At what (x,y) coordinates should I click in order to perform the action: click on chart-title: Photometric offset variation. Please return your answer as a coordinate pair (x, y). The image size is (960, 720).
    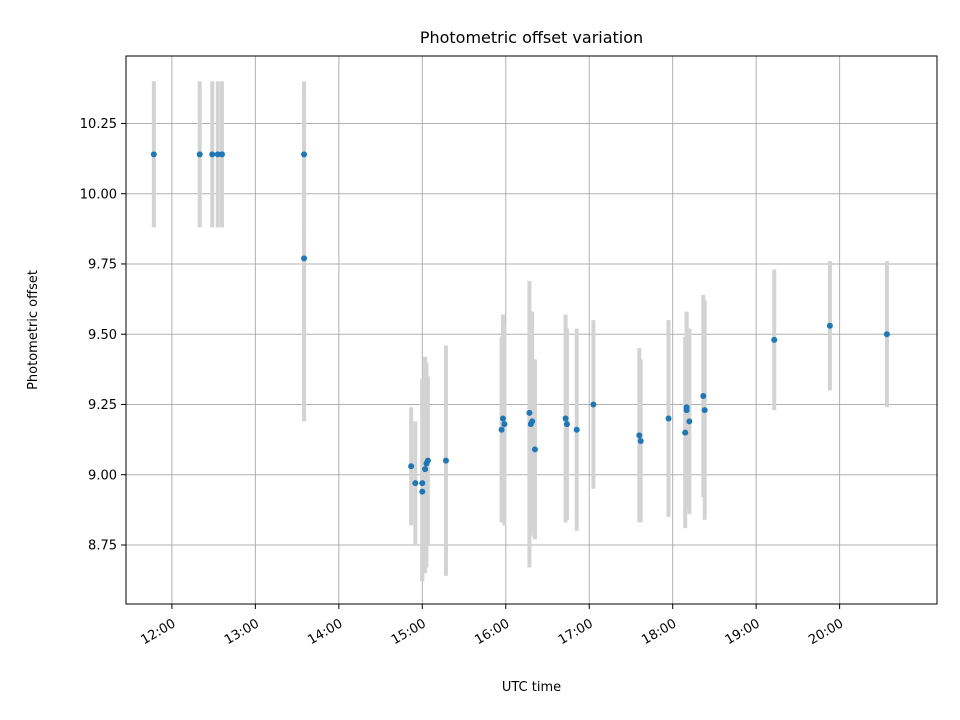
    Looking at the image, I should click on (531, 37).